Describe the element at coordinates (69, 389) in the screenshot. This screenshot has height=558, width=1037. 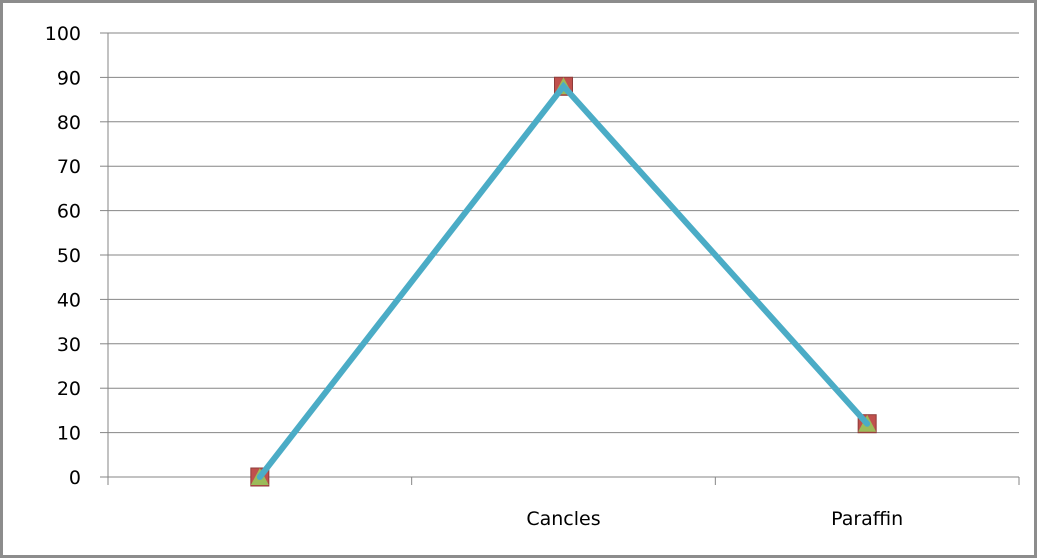
I see `y-tick-label: 20` at that location.